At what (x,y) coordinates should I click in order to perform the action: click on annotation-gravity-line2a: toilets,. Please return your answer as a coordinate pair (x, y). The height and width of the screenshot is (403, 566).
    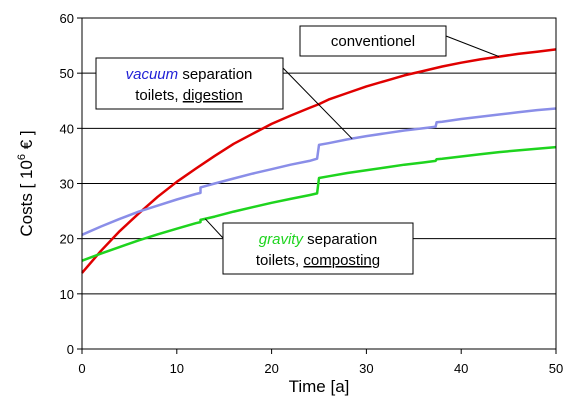
    Looking at the image, I should click on (280, 260).